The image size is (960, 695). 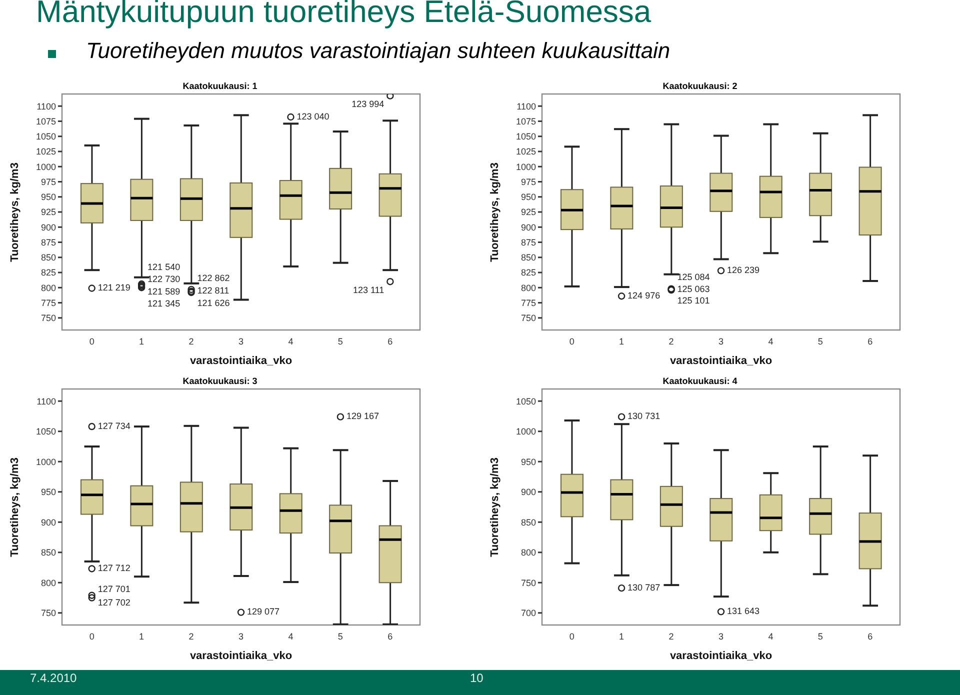 I want to click on annotation: 129 077, so click(x=263, y=611).